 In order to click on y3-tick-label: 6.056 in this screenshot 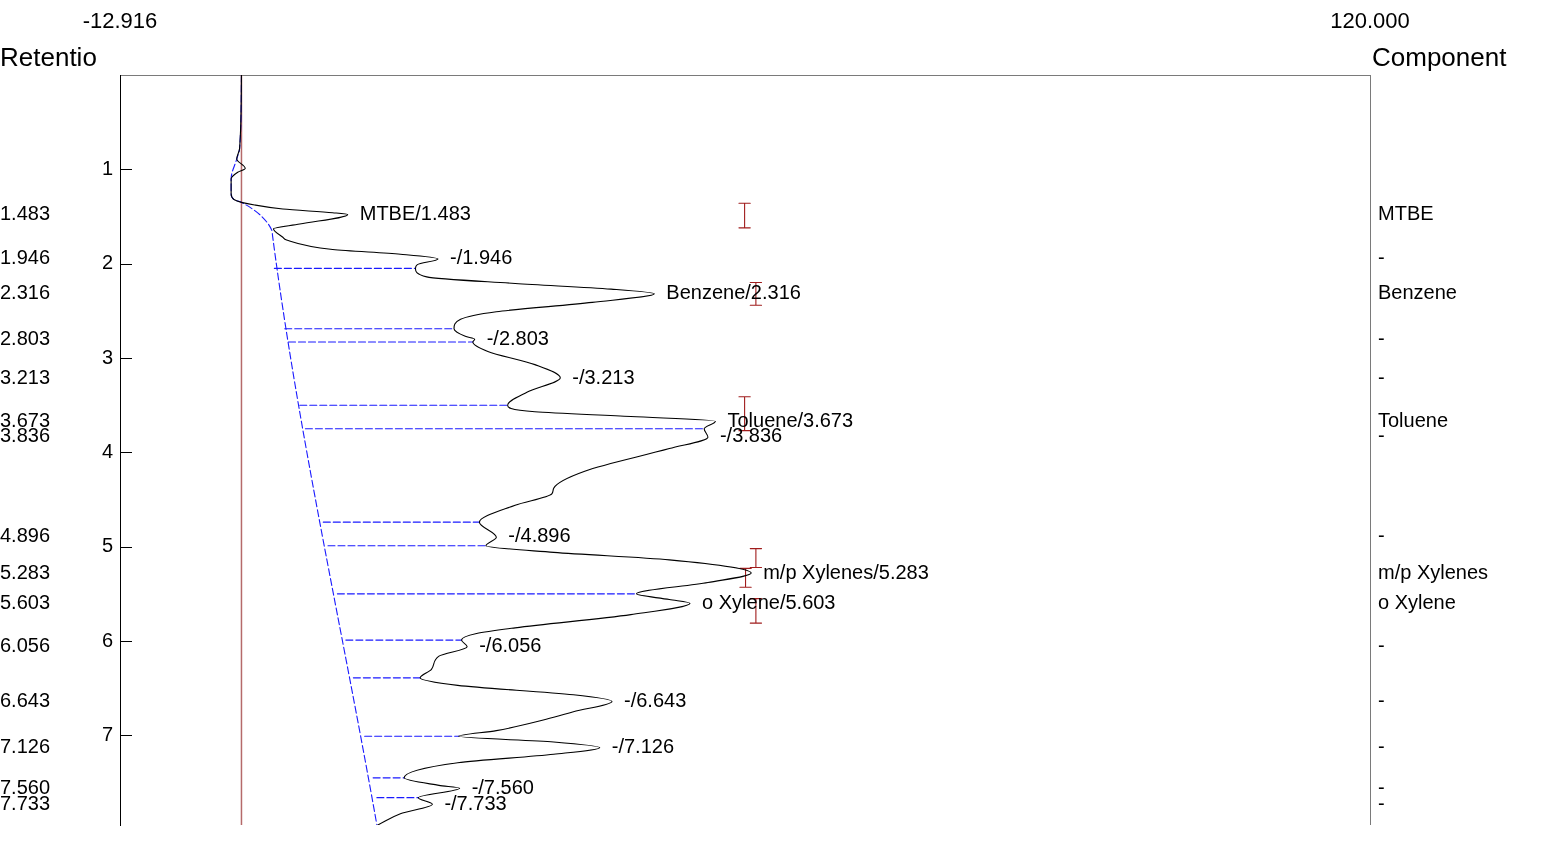, I will do `click(25, 644)`.